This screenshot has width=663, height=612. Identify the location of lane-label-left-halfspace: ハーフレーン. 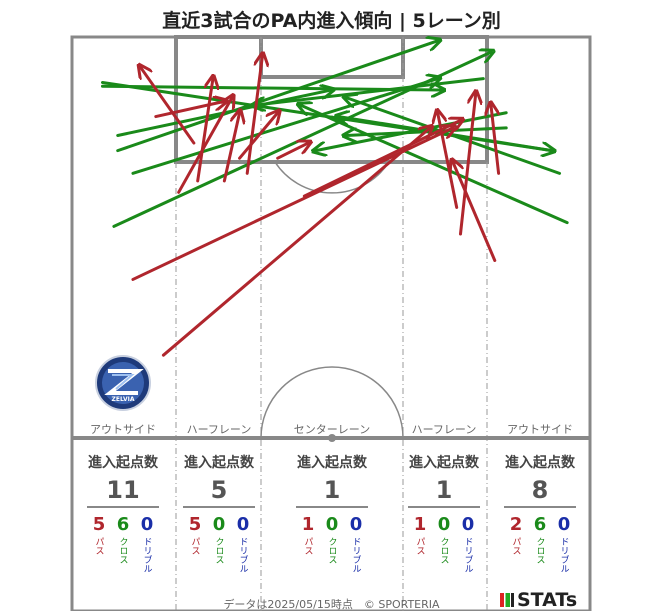
(219, 429).